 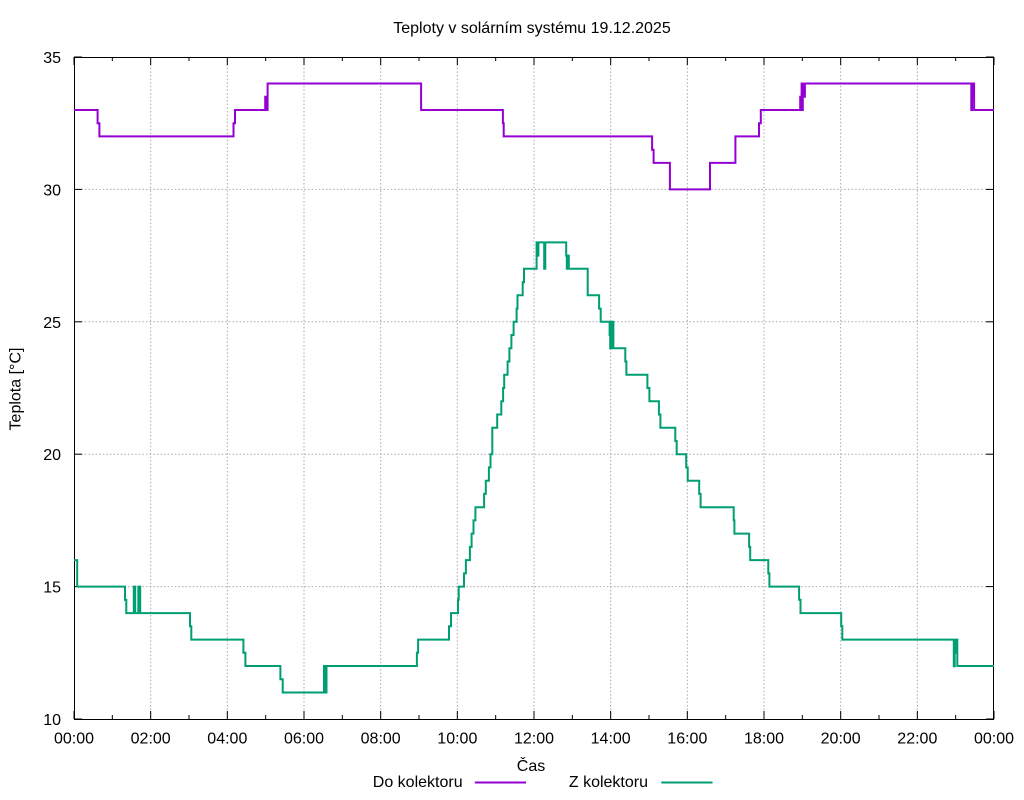 I want to click on svg-text: 25, so click(x=52, y=323).